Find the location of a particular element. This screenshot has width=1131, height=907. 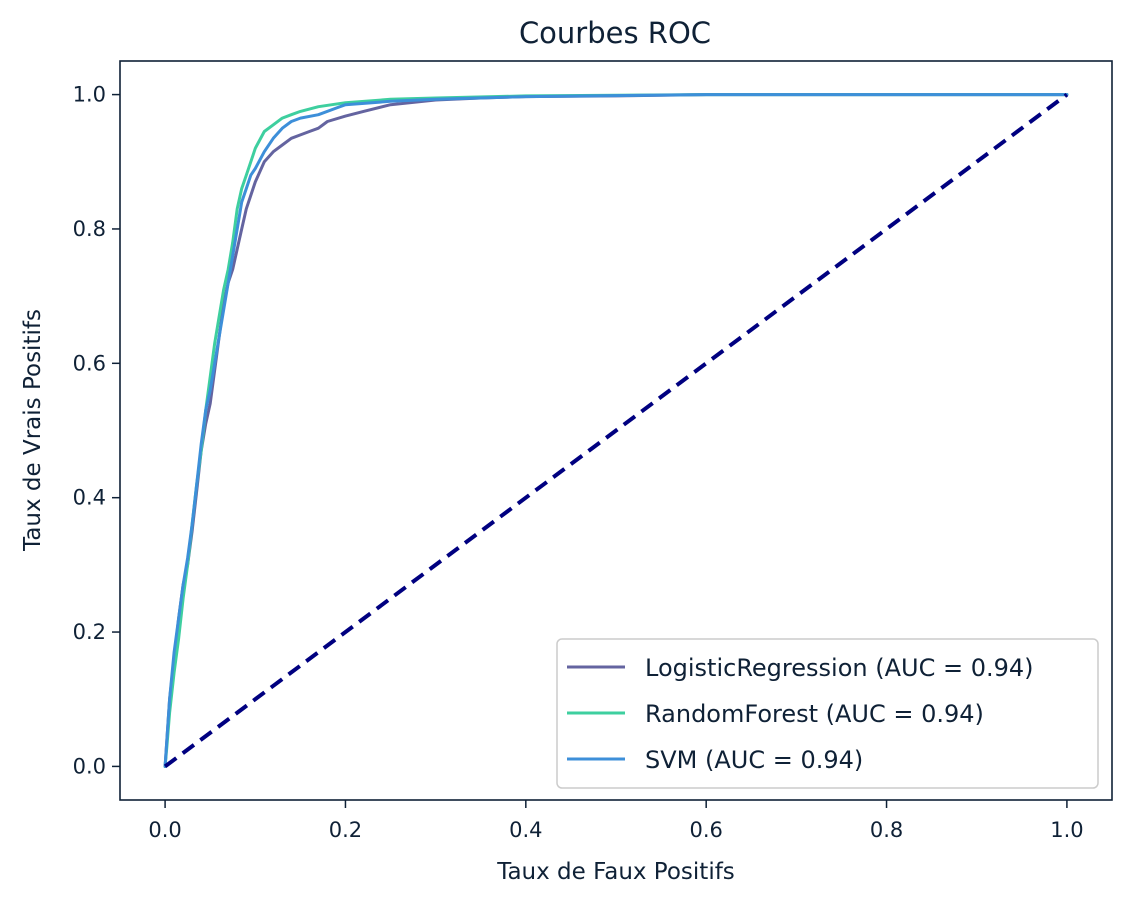

x-tick-label: 0.4 is located at coordinates (525, 830).